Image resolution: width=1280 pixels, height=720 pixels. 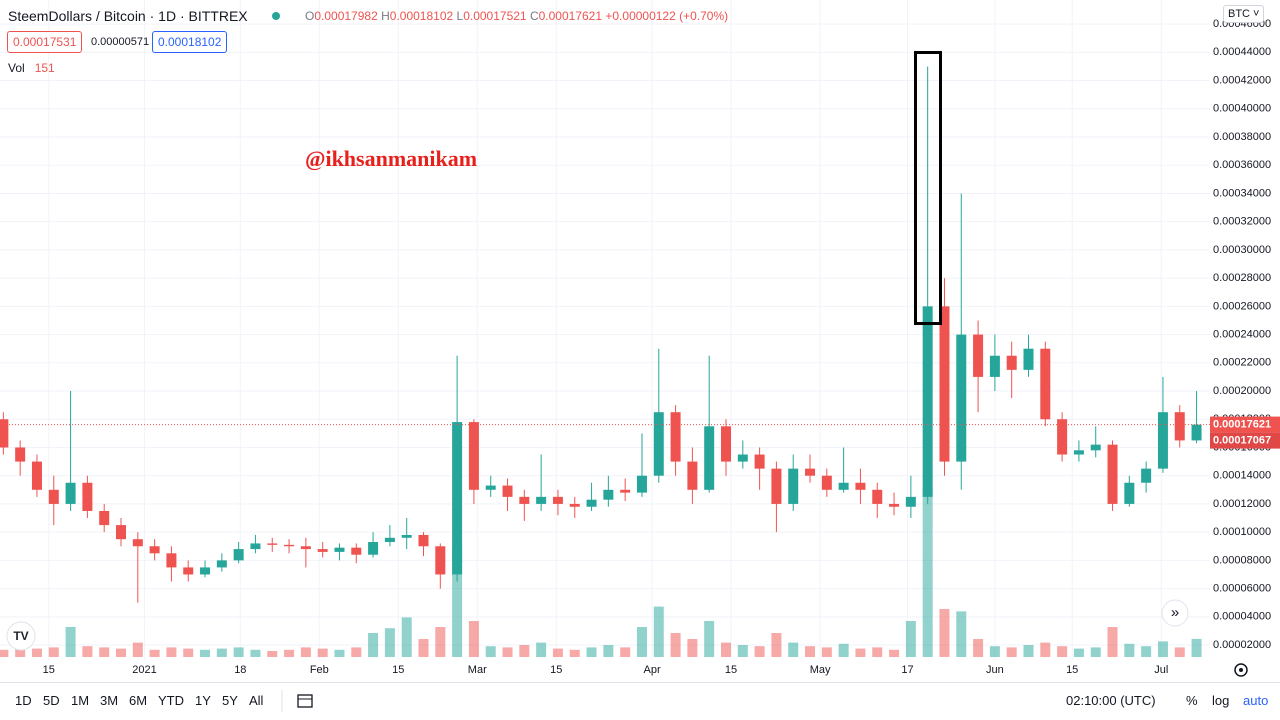 What do you see at coordinates (570, 16) in the screenshot?
I see `ohlc-value: 0.00017621` at bounding box center [570, 16].